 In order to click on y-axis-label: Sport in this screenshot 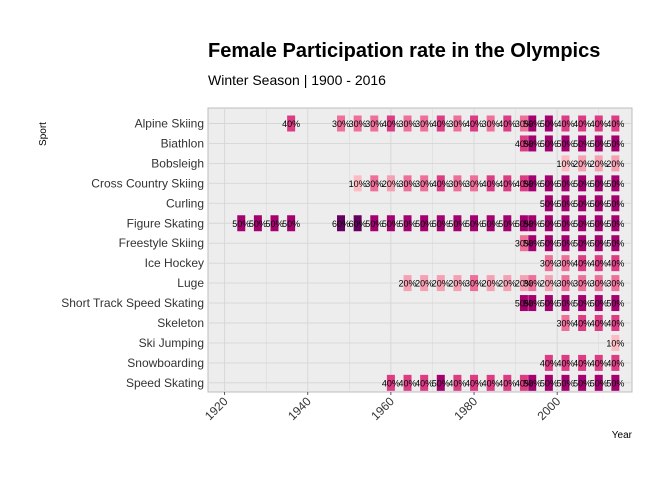, I will do `click(43, 134)`.